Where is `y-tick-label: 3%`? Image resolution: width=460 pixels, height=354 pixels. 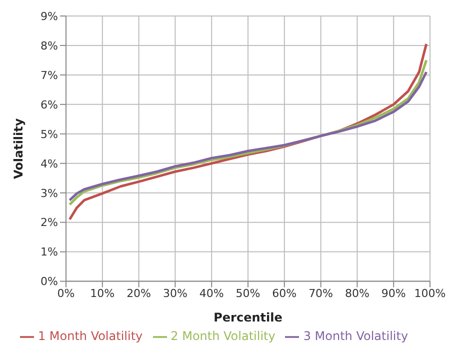 y-tick-label: 3% is located at coordinates (49, 193).